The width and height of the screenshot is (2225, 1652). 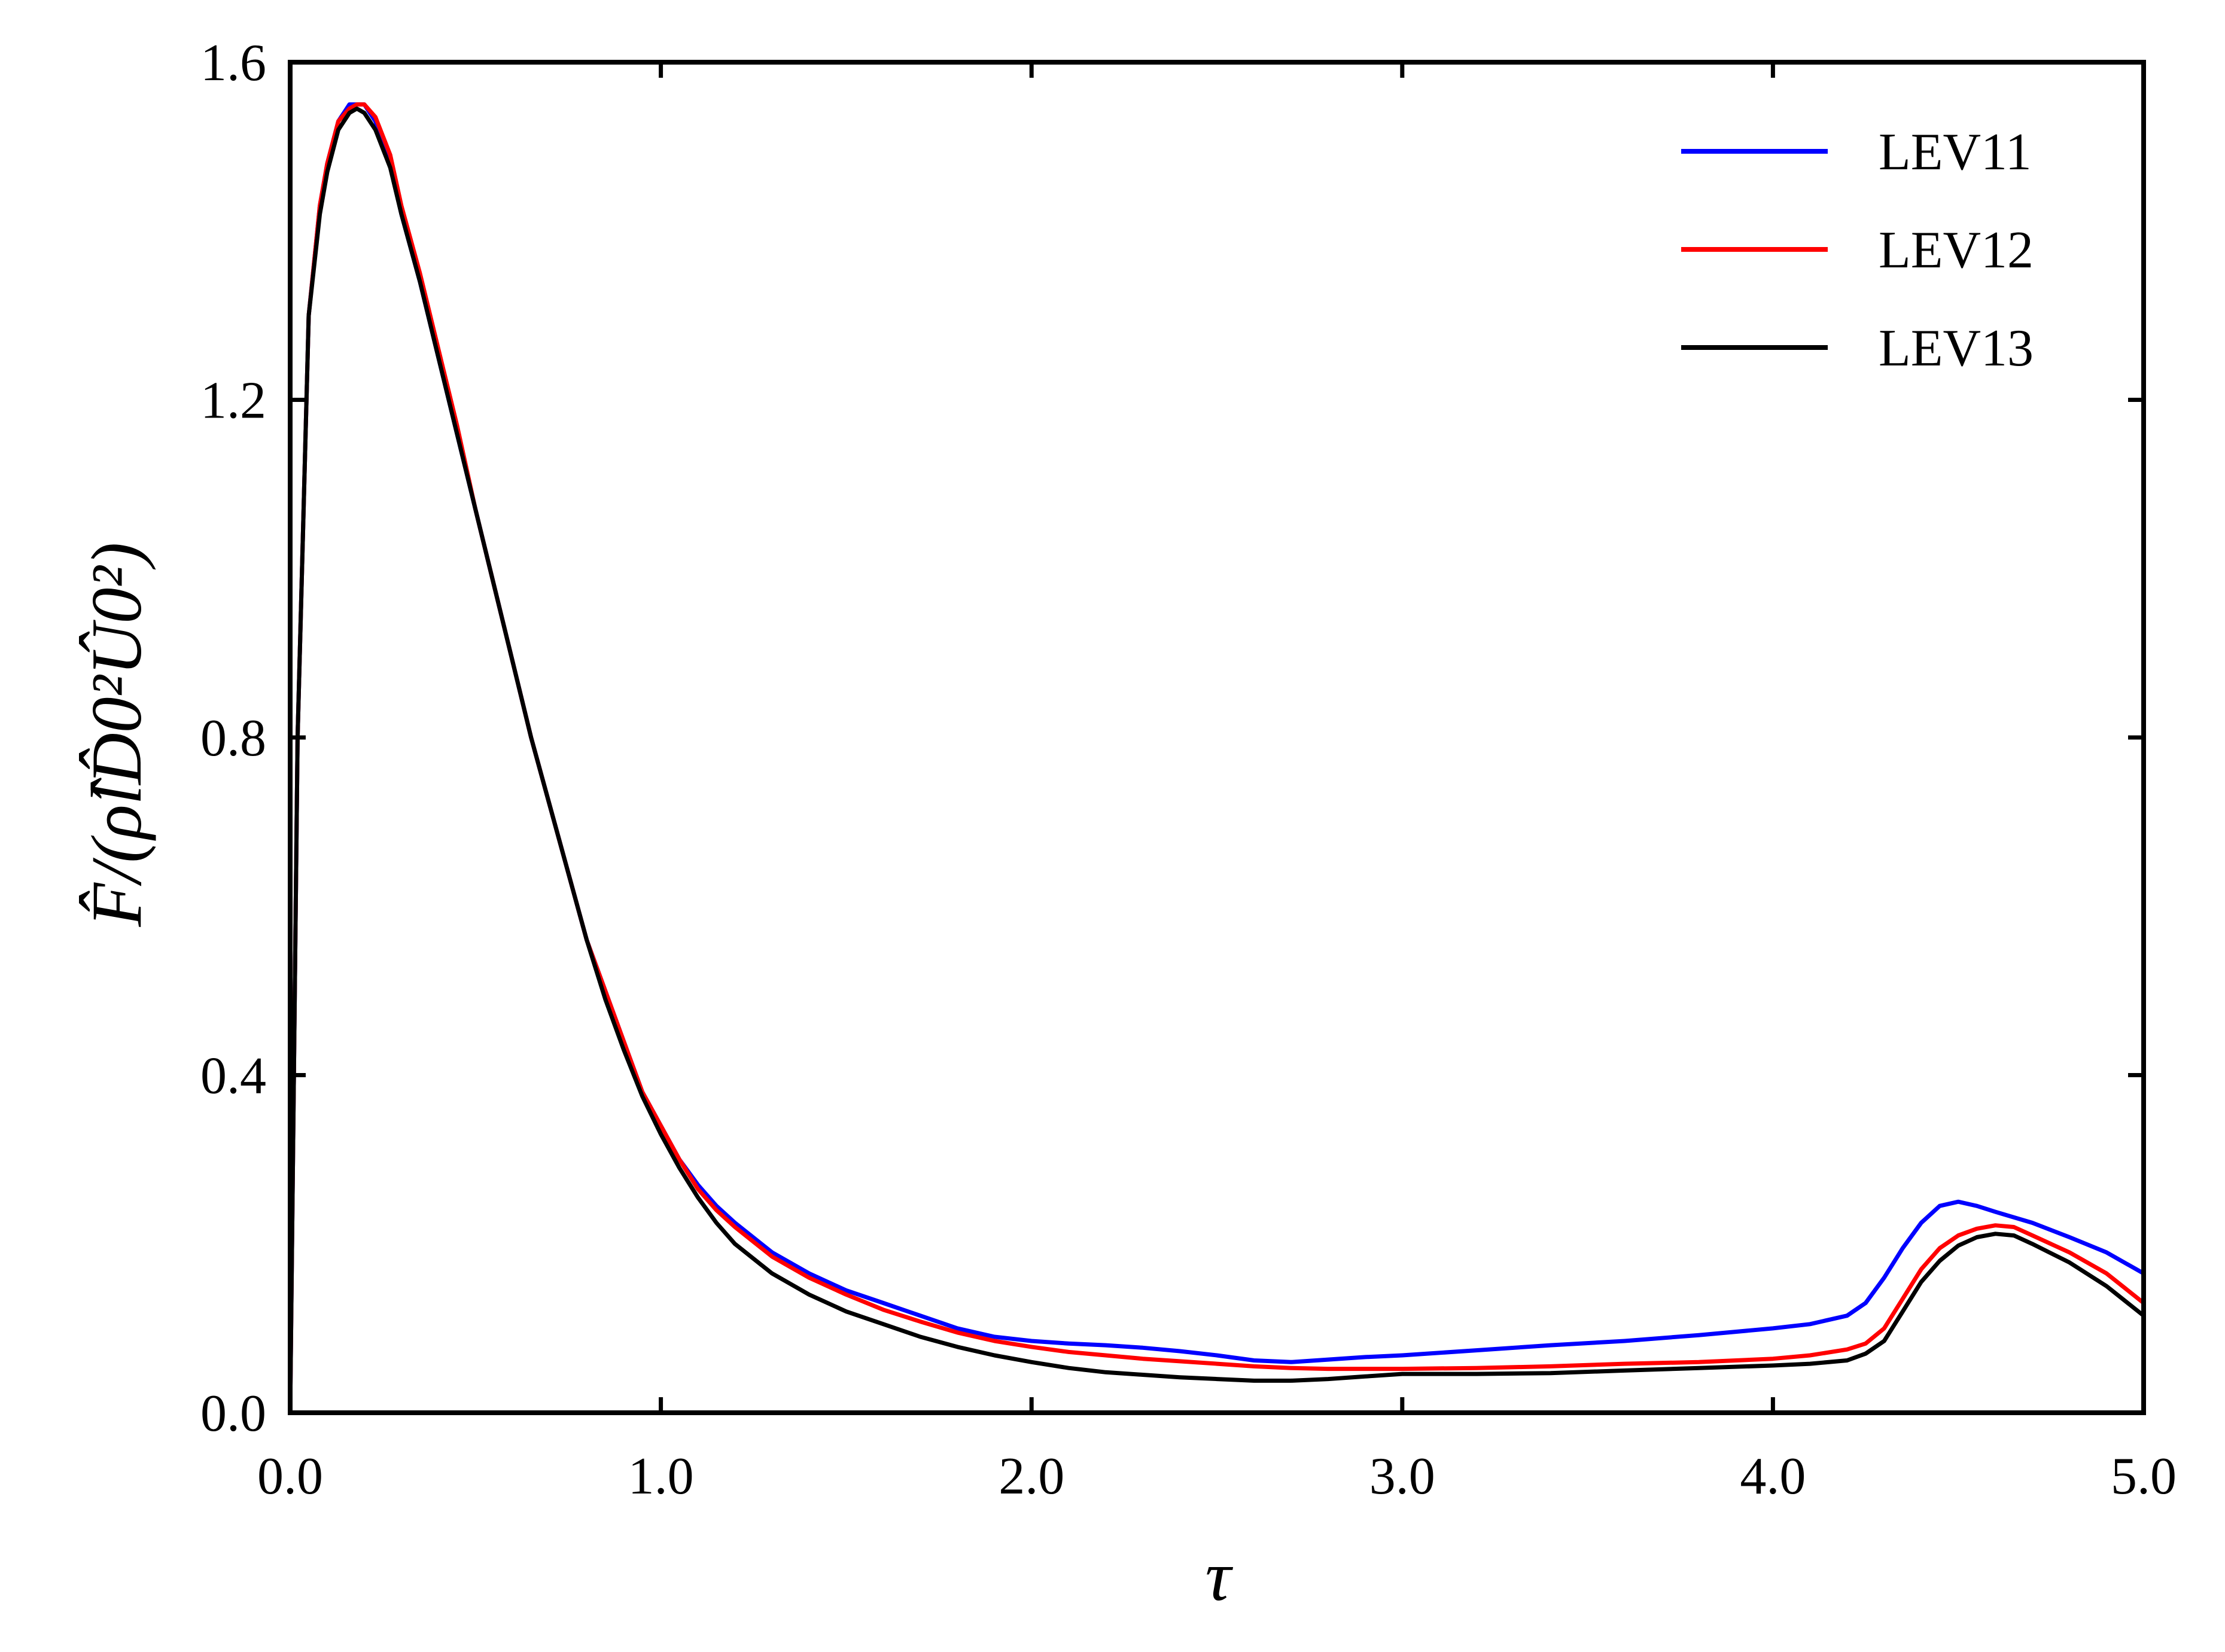 What do you see at coordinates (1220, 1576) in the screenshot?
I see `x-axis-title: τ` at bounding box center [1220, 1576].